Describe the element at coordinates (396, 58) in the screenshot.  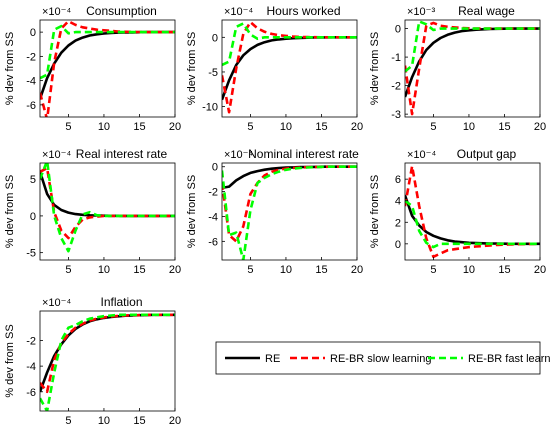
I see `y-tick-label: -1` at that location.